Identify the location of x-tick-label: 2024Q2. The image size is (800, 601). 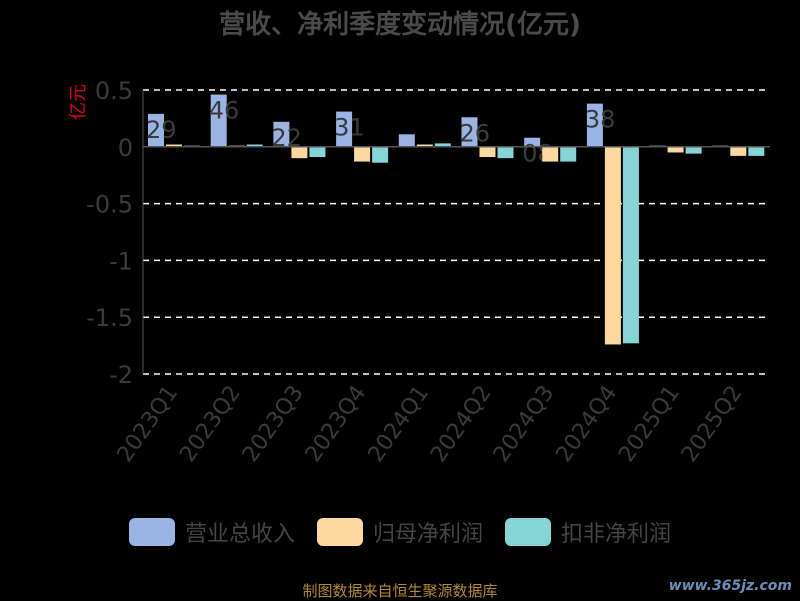
(461, 424).